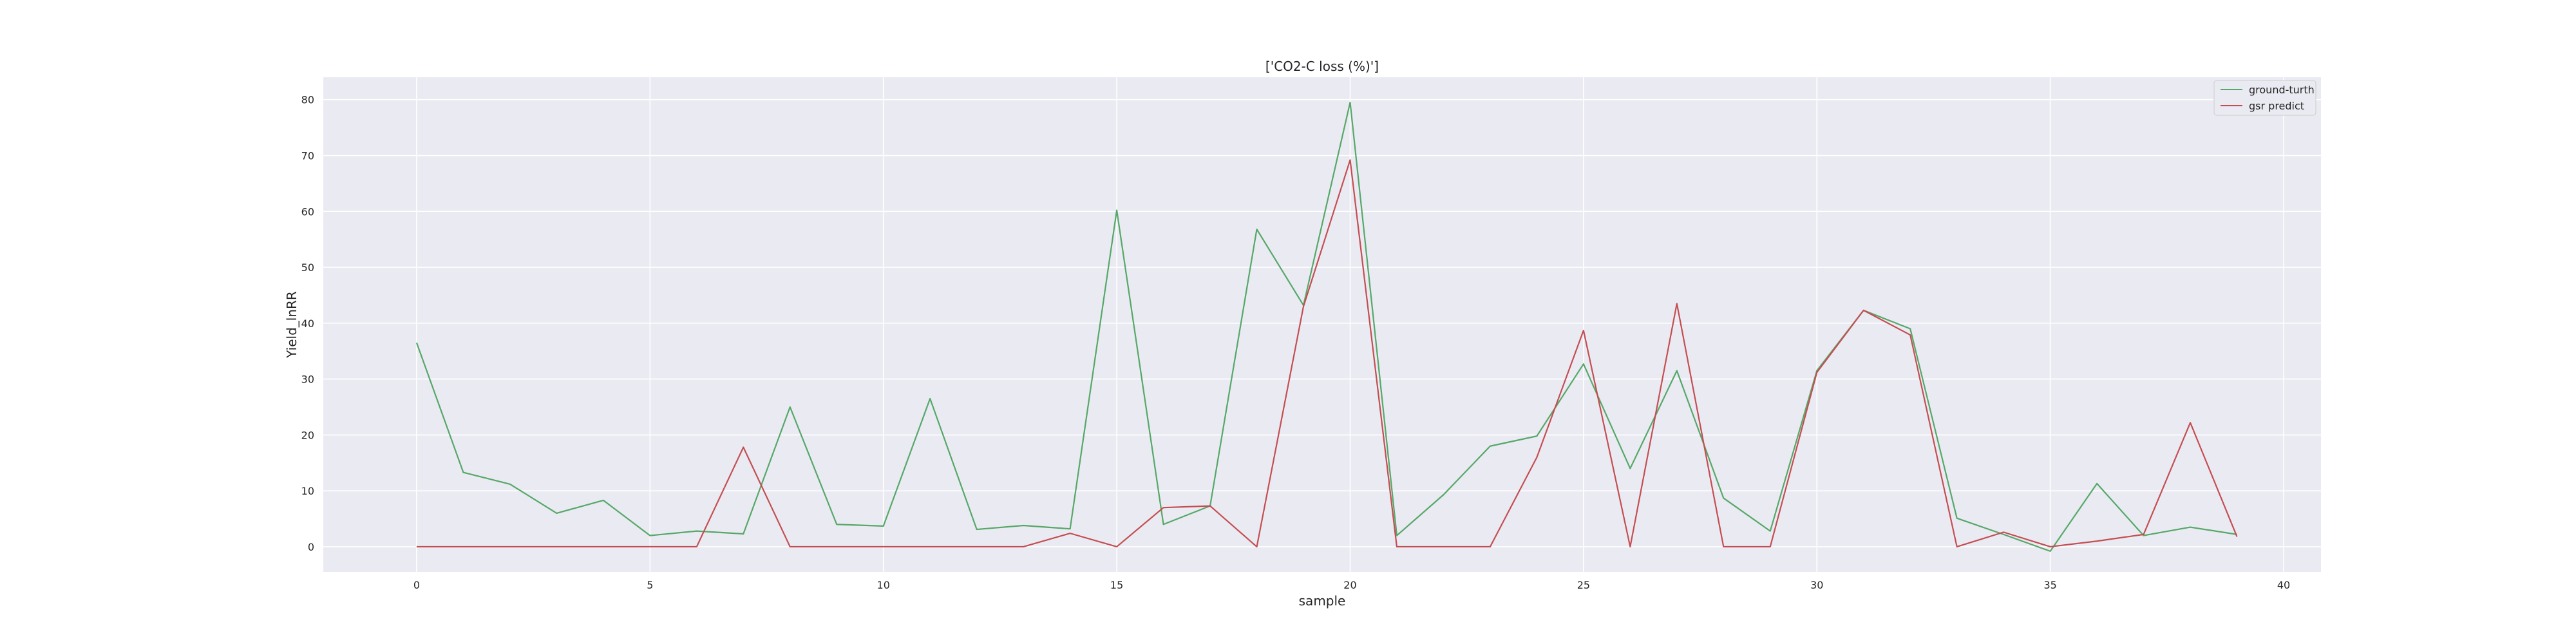 This screenshot has width=2576, height=644. What do you see at coordinates (2049, 585) in the screenshot?
I see `x-tick-label: 35` at bounding box center [2049, 585].